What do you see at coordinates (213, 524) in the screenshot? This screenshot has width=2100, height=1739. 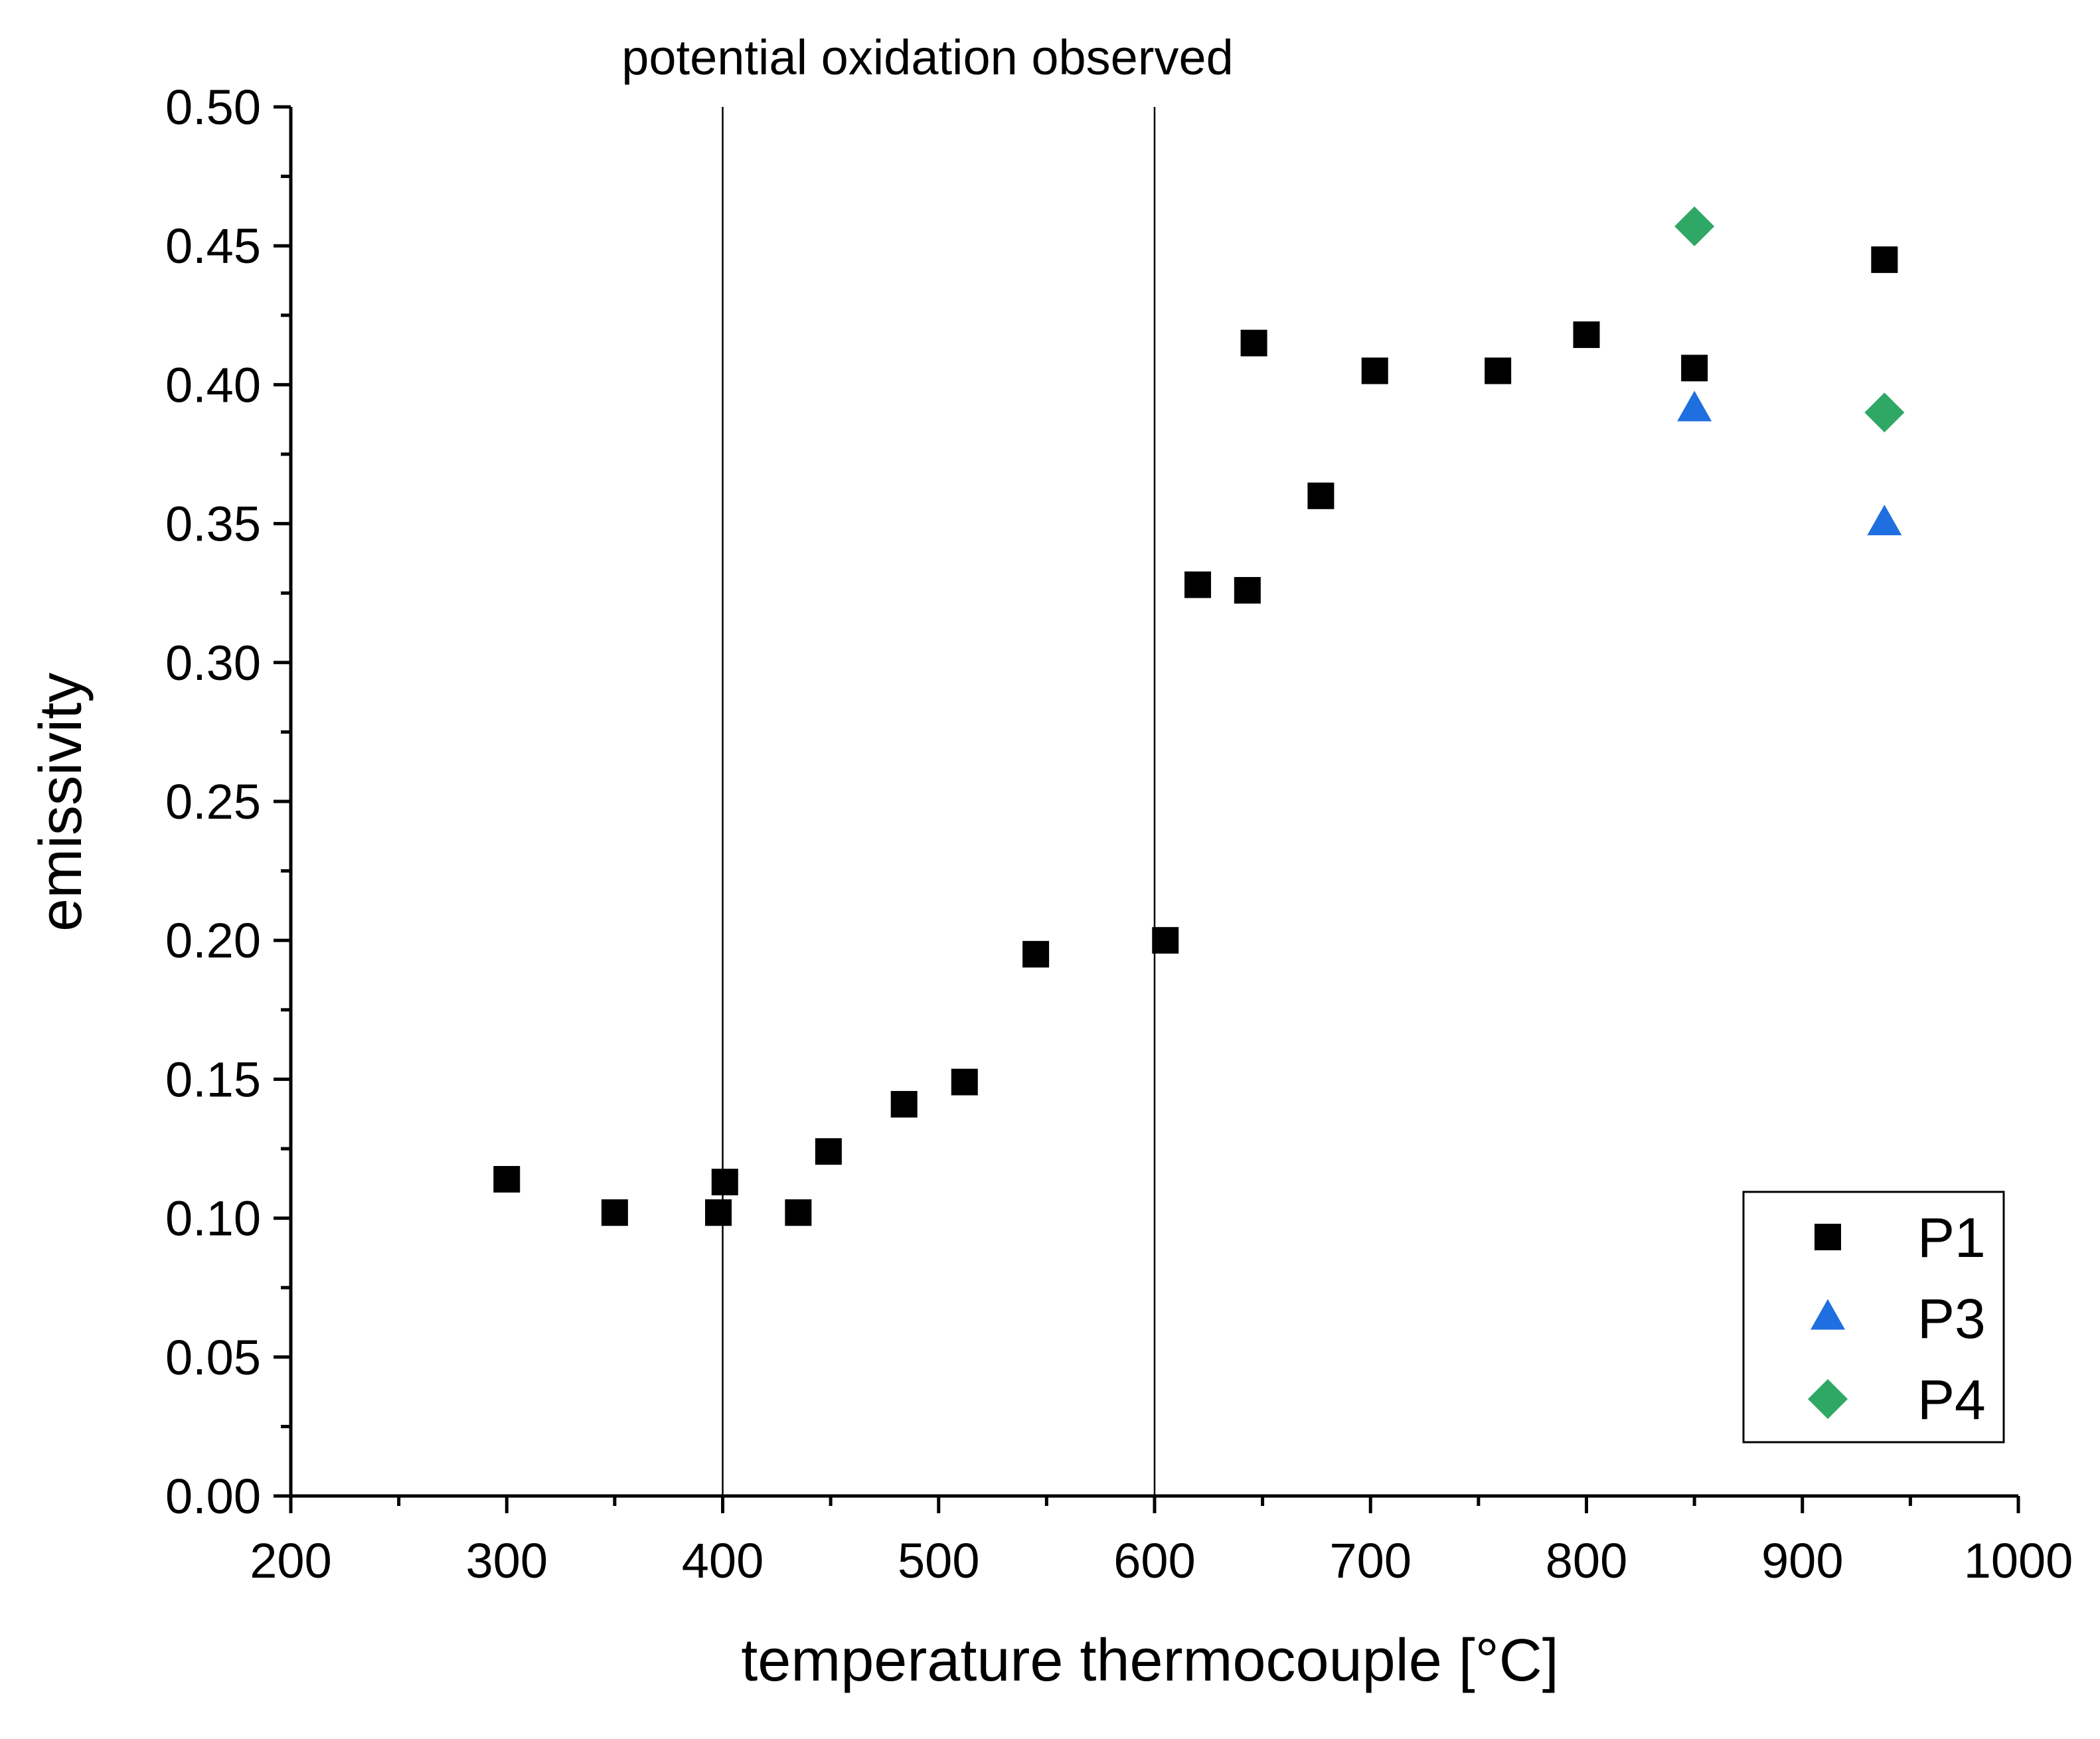 I see `y-tick-label: 0.35` at bounding box center [213, 524].